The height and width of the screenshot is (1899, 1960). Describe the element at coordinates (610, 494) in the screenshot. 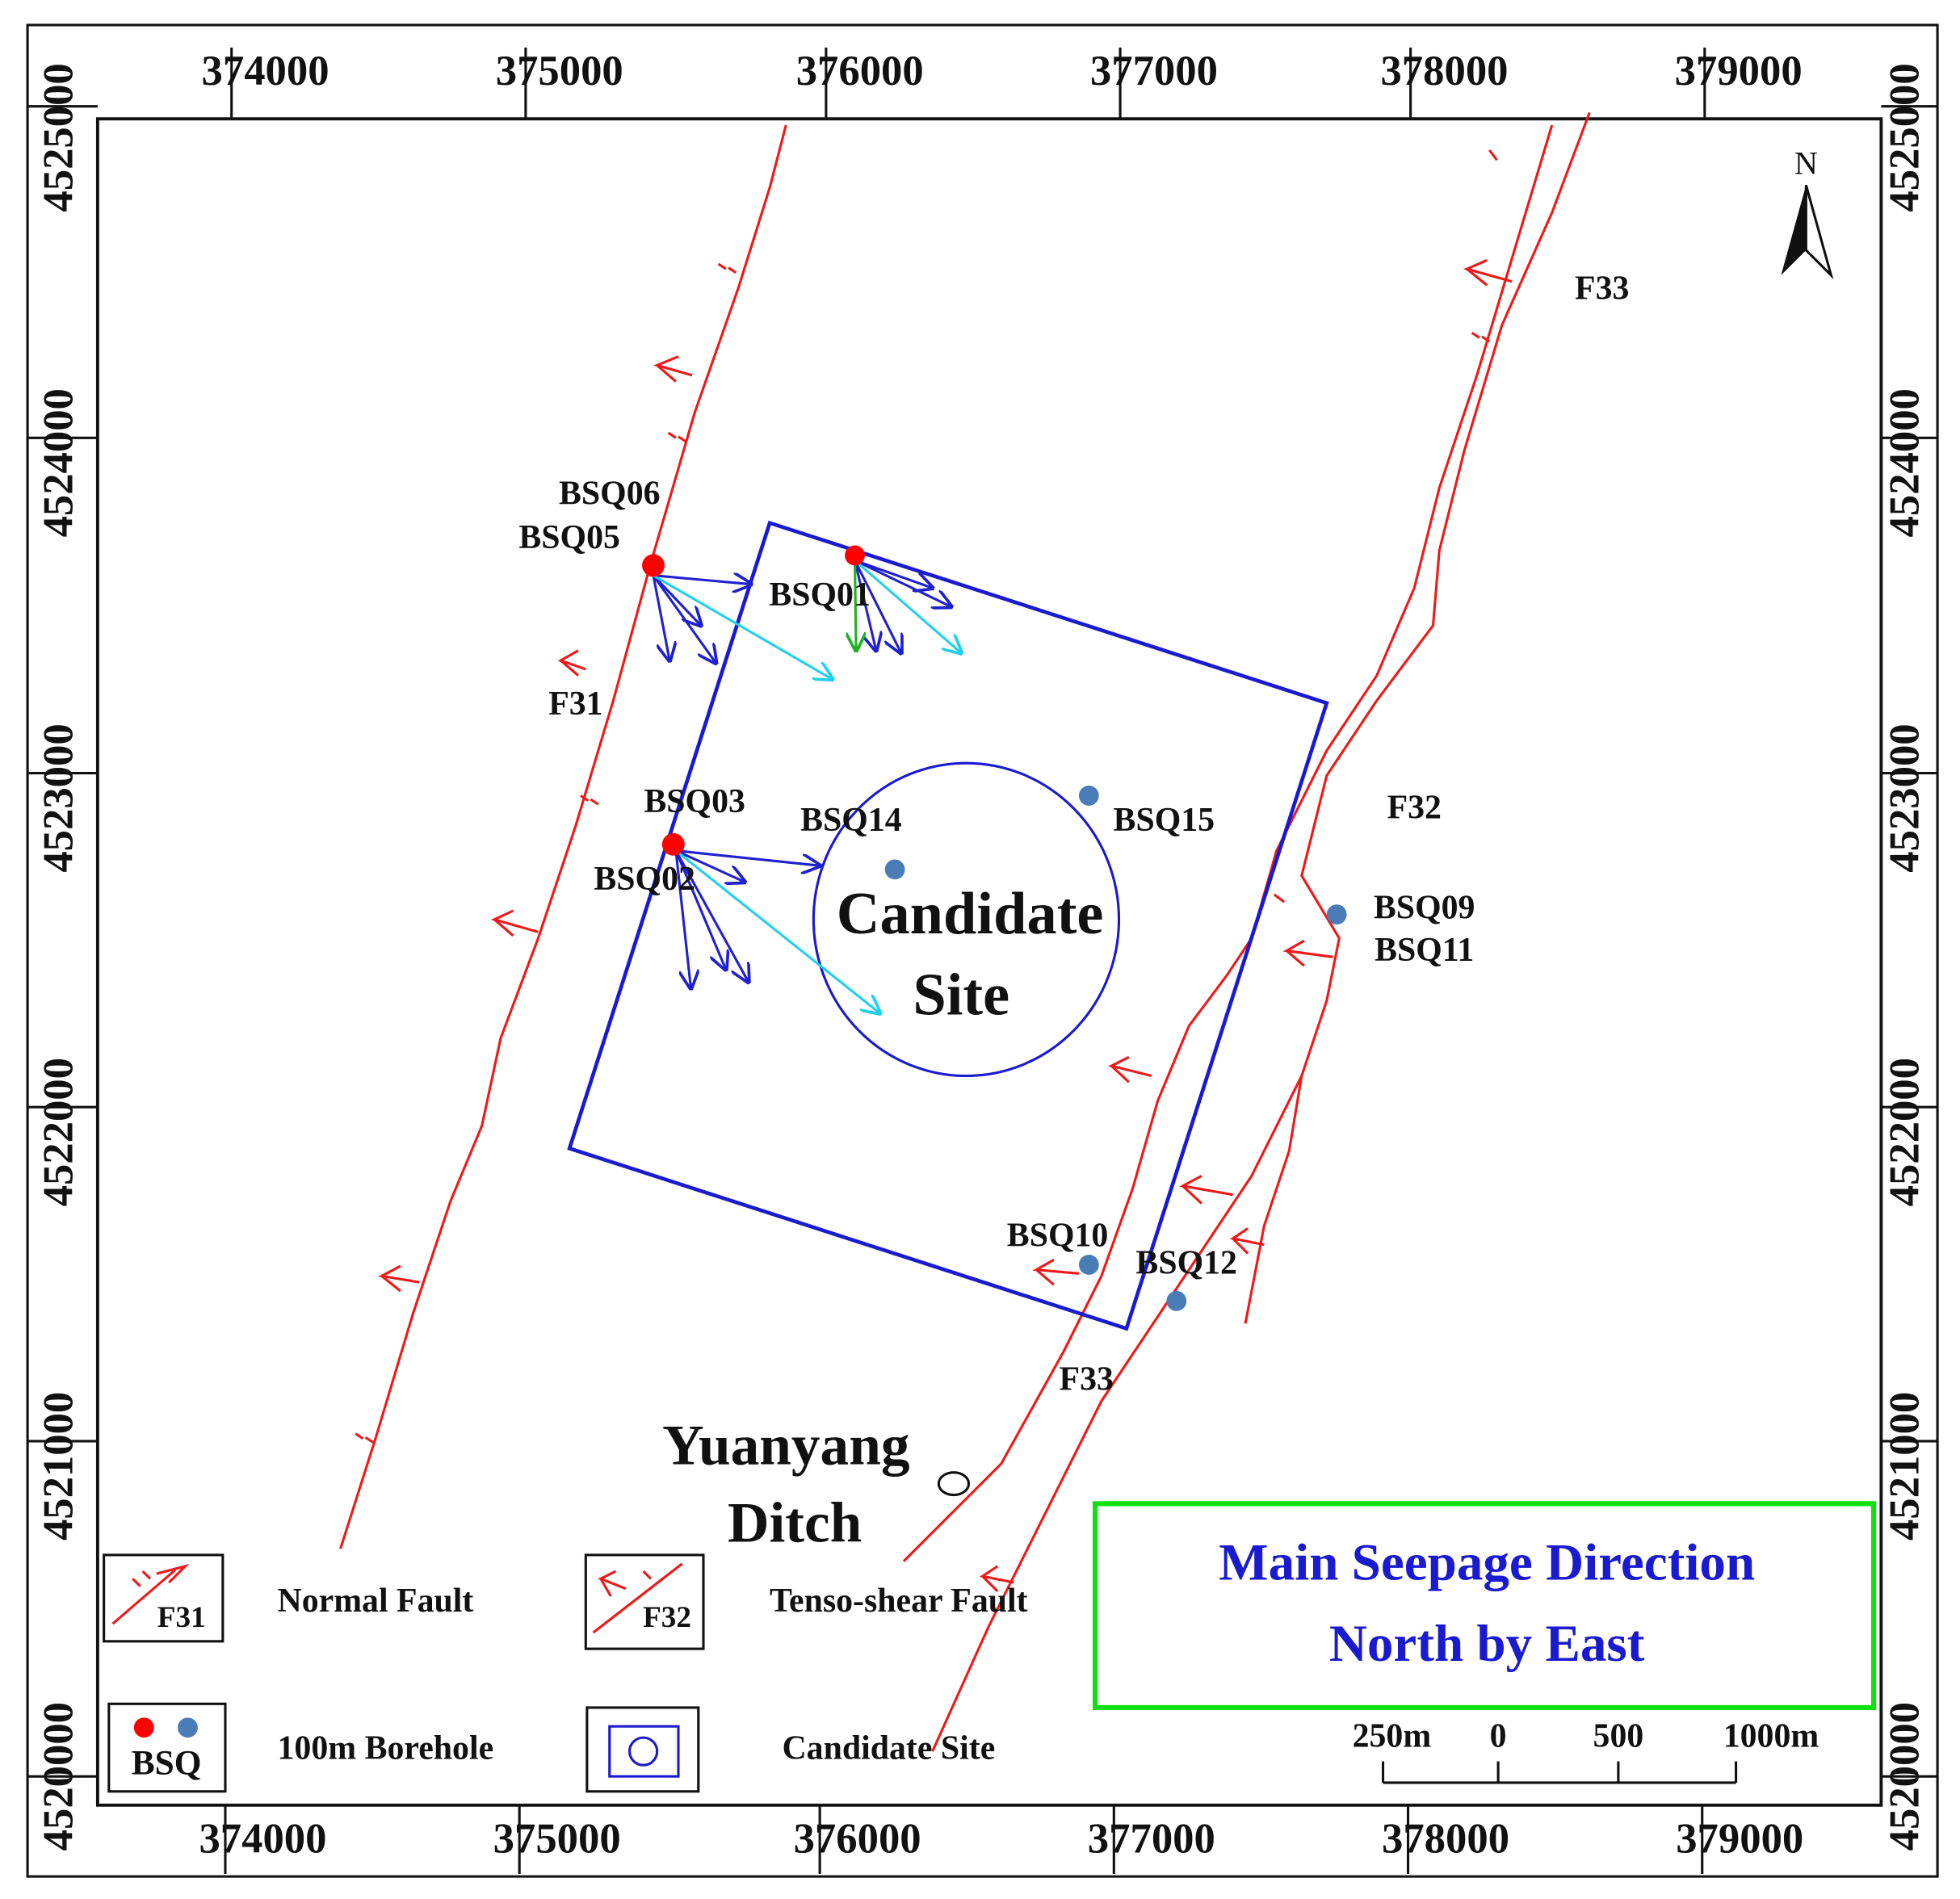

I see `borehole-label: BSQ06` at that location.